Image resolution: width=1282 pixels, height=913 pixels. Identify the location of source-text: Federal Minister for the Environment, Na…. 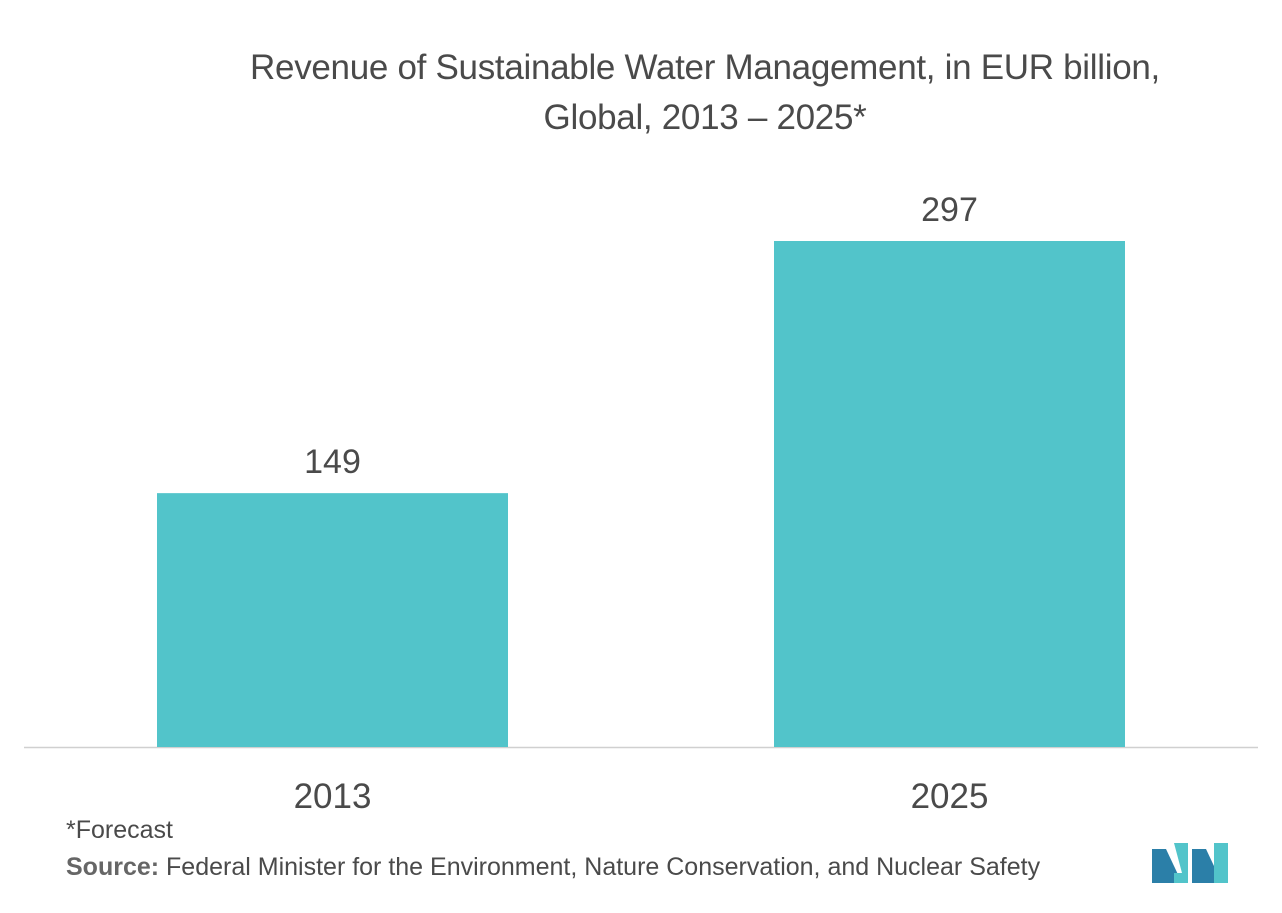
(600, 867).